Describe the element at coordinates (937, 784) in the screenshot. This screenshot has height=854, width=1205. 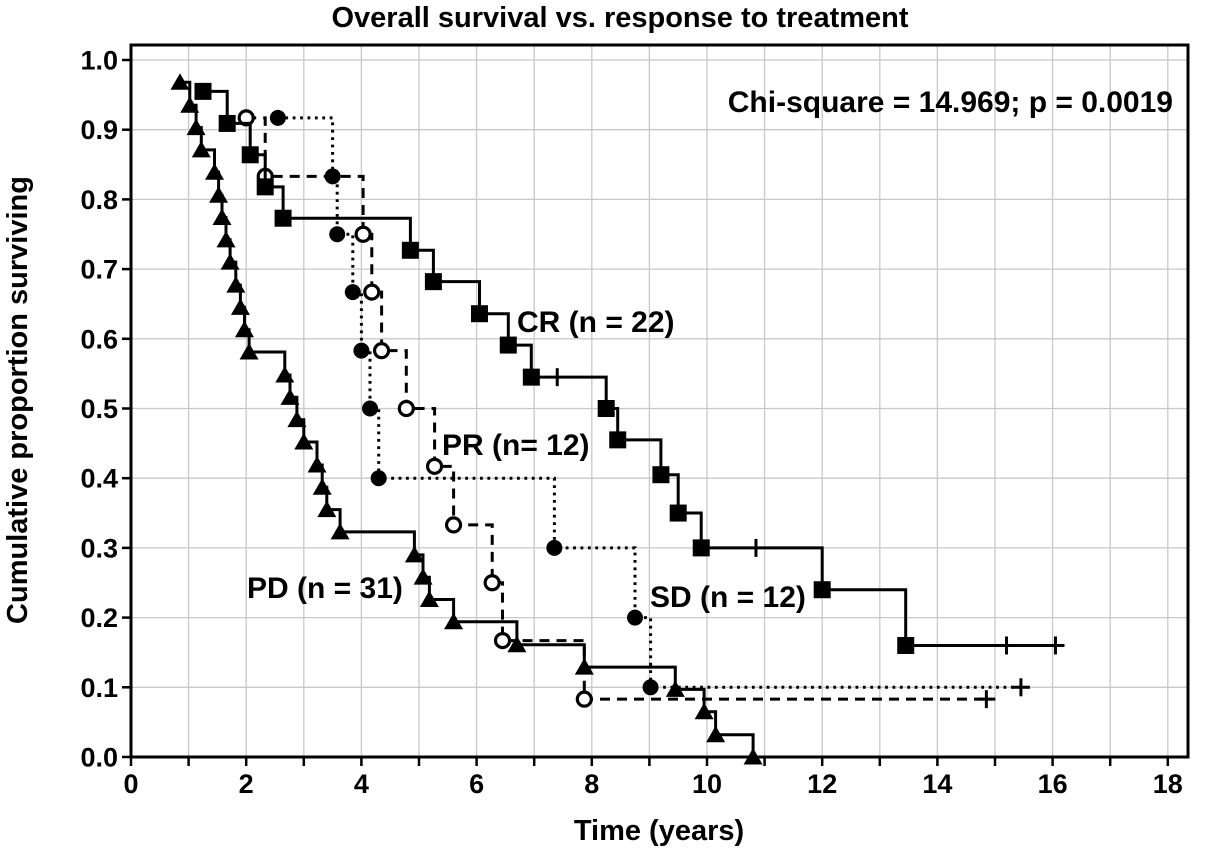
I see `x-tick-label: 14` at that location.